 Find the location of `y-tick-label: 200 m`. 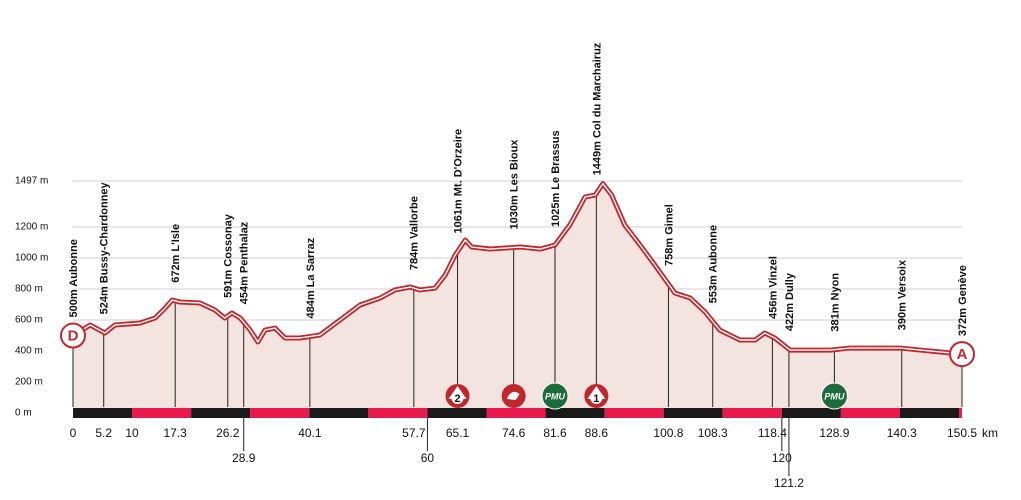

y-tick-label: 200 m is located at coordinates (29, 382).